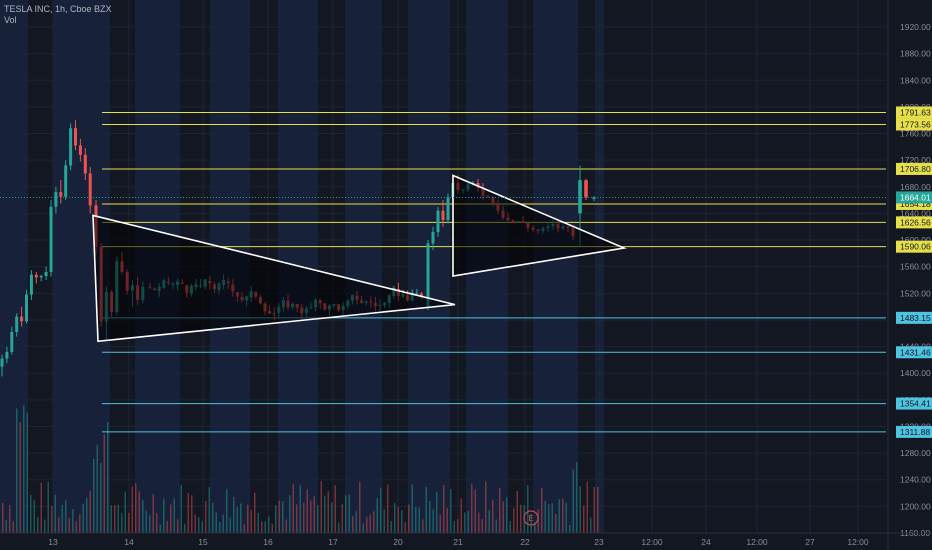 This screenshot has width=932, height=550. I want to click on symbol-title: TESLA INC, 1h, Cboe BZX, so click(58, 9).